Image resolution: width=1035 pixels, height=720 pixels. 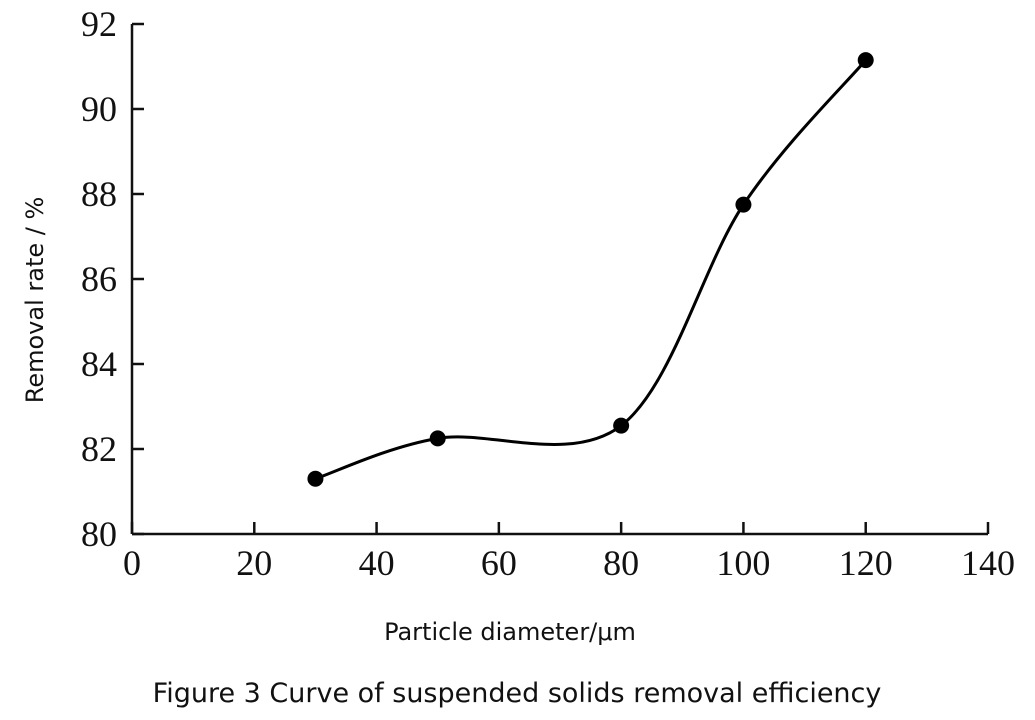 I want to click on y-tick-label: 82, so click(x=99, y=449).